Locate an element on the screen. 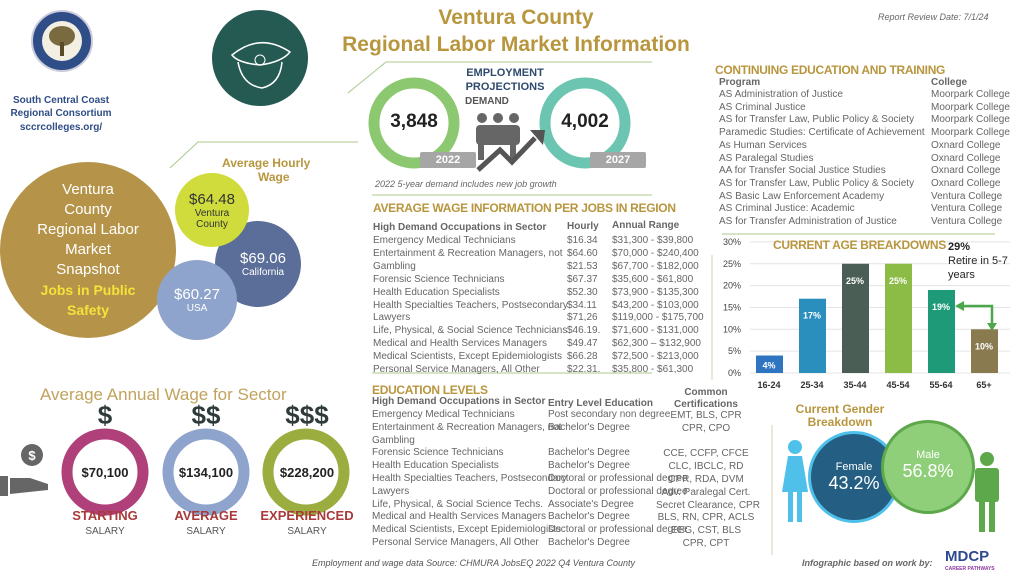 Image resolution: width=1024 pixels, height=576 pixels. wage-annual: $119,000 - $175,700 is located at coordinates (658, 318).